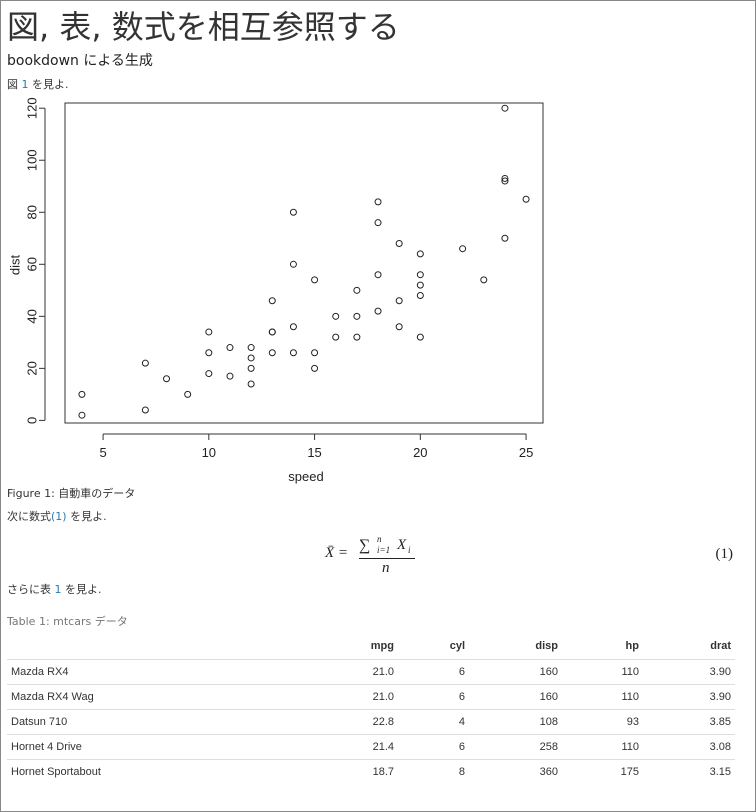  Describe the element at coordinates (387, 558) in the screenshot. I see `fraction-bar` at that location.